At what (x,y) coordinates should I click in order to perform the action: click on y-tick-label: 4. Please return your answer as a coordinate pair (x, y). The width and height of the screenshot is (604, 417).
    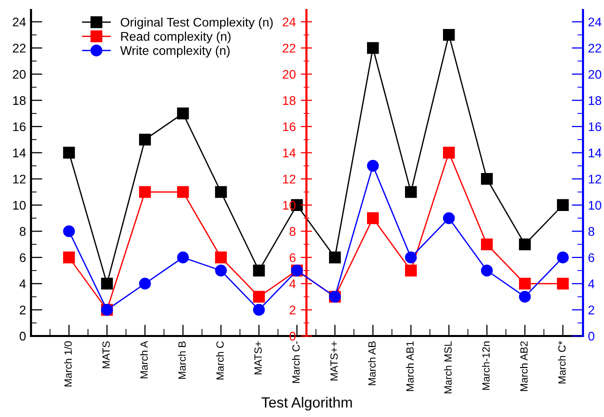
    Looking at the image, I should click on (22, 284).